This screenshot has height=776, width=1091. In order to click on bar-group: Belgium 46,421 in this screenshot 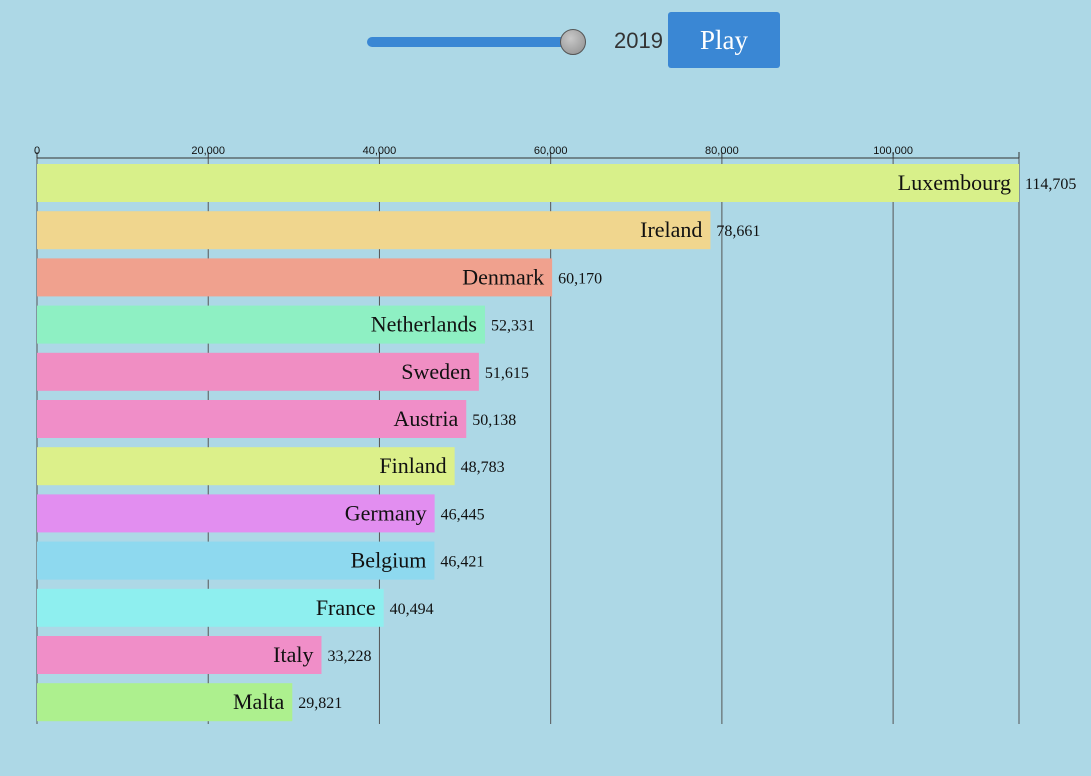, I will do `click(260, 560)`.